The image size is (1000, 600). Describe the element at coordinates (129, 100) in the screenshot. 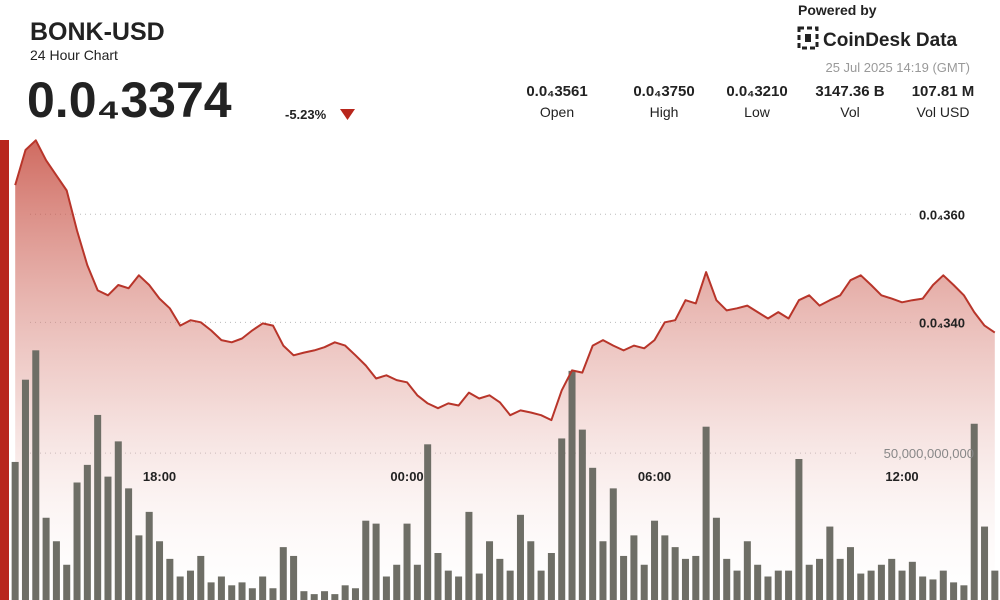

I see `current-price: 0.0₄3374` at that location.